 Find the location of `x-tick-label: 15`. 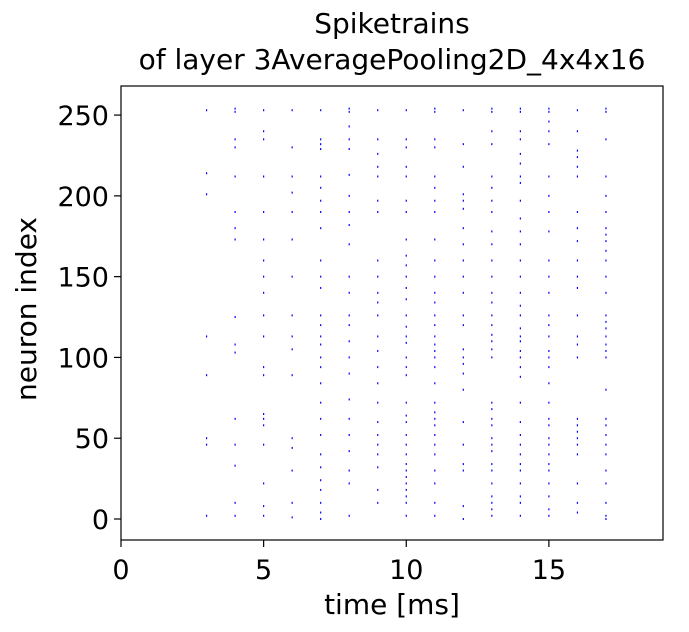

x-tick-label: 15 is located at coordinates (549, 570).